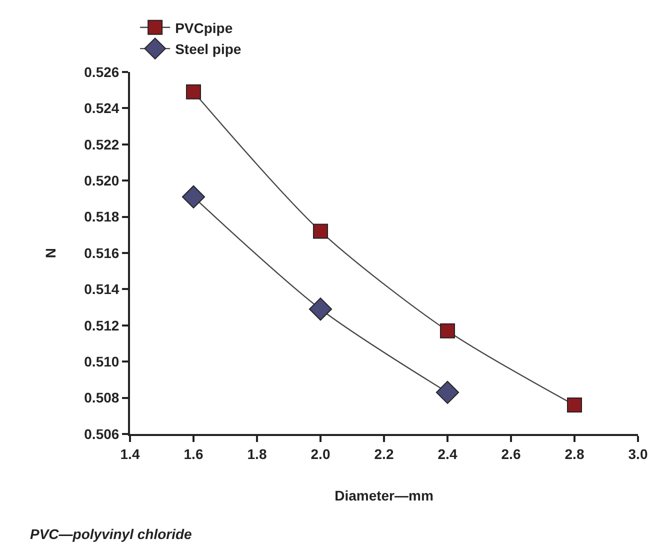 The height and width of the screenshot is (556, 652). I want to click on x-tick-label: 2.4, so click(448, 454).